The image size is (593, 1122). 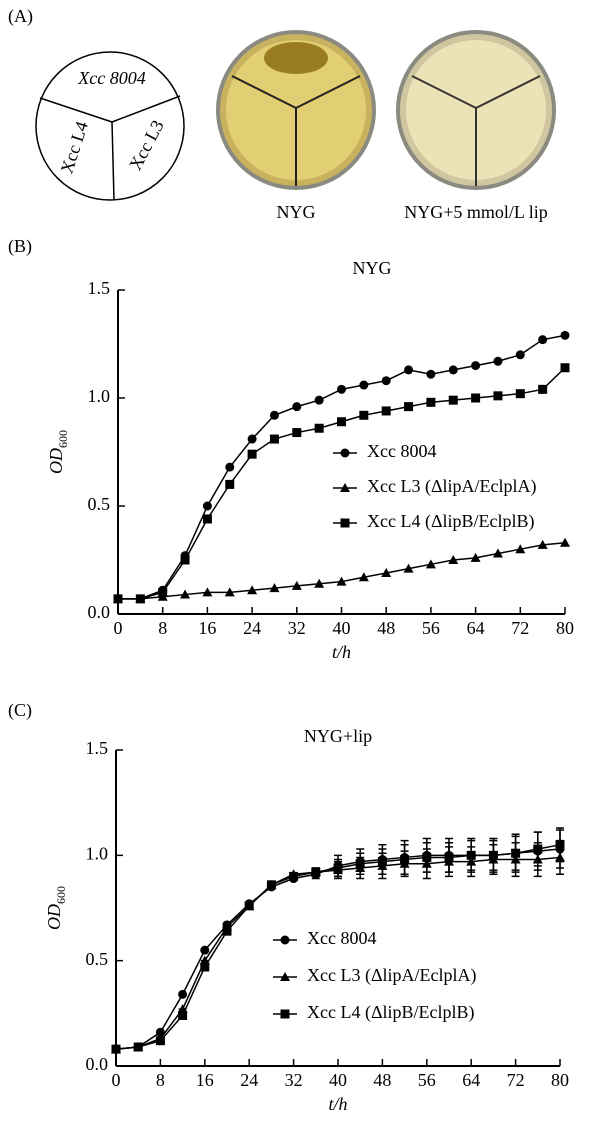 What do you see at coordinates (110, 126) in the screenshot?
I see `plate-diagram: Xcc 8004 Xcc L4 Xcc L3` at bounding box center [110, 126].